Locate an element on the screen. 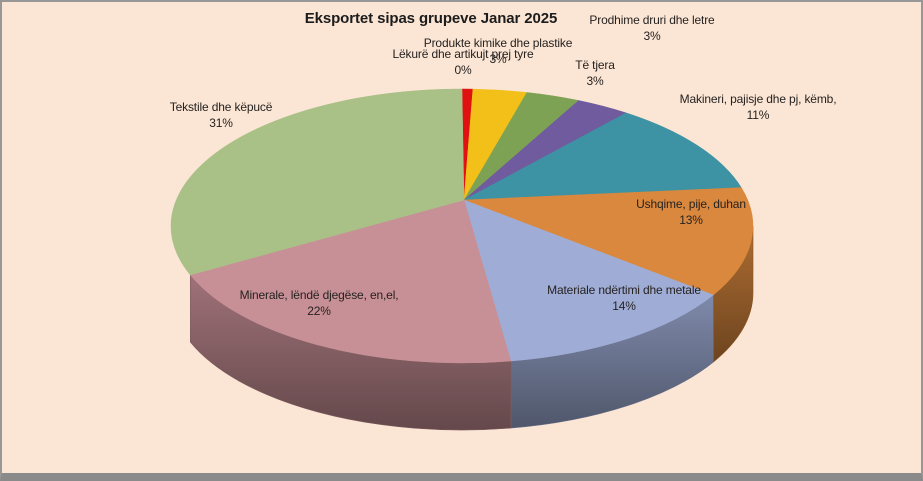 This screenshot has width=923, height=481. slice-label-percent: 0% is located at coordinates (463, 70).